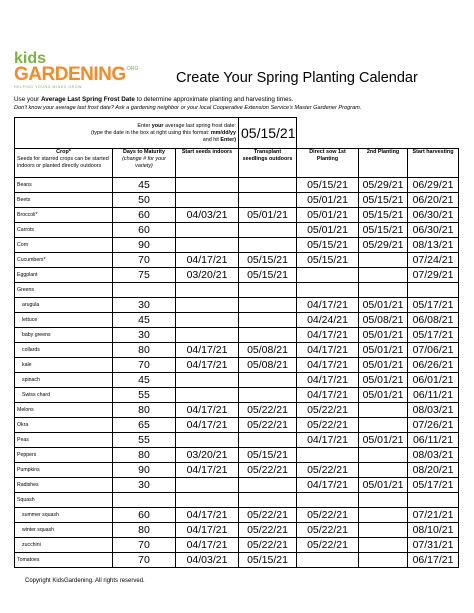 The height and width of the screenshot is (613, 474). I want to click on days-to-maturity: 45, so click(144, 320).